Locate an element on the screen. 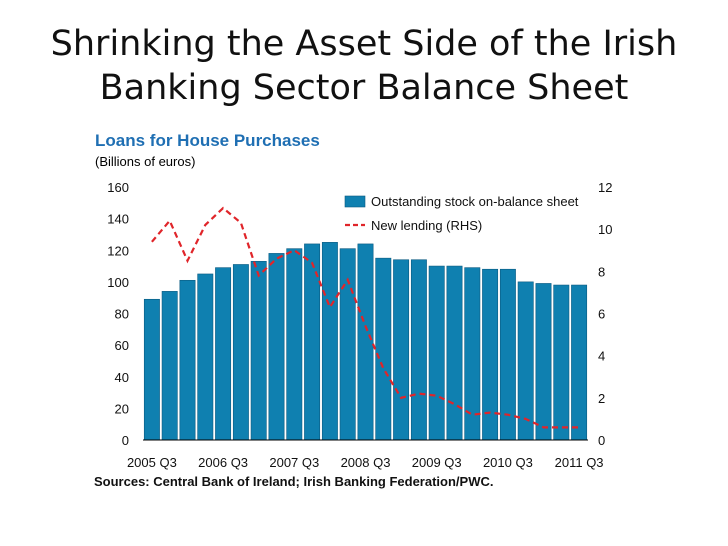 The width and height of the screenshot is (728, 546). slide-title-line2: Banking Sector Balance Sheet is located at coordinates (364, 88).